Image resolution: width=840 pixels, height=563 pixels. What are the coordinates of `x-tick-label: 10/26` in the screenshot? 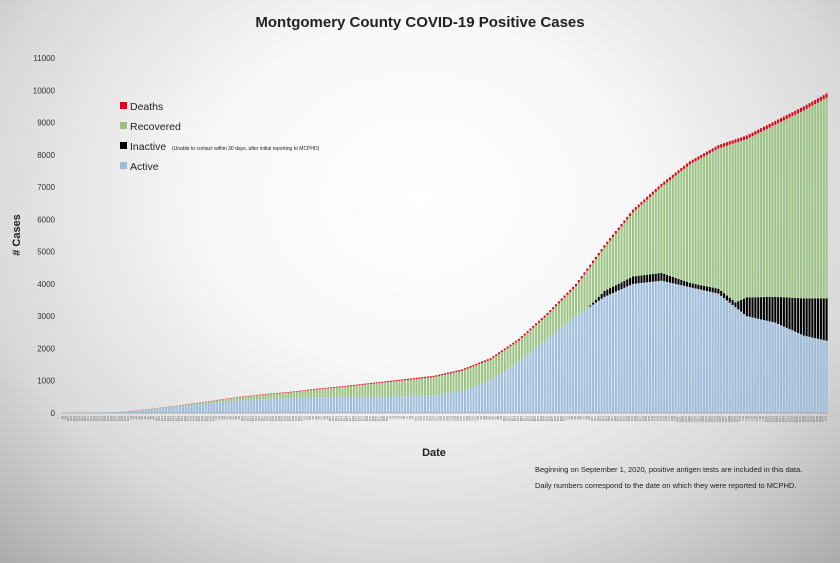 It's located at (723, 418).